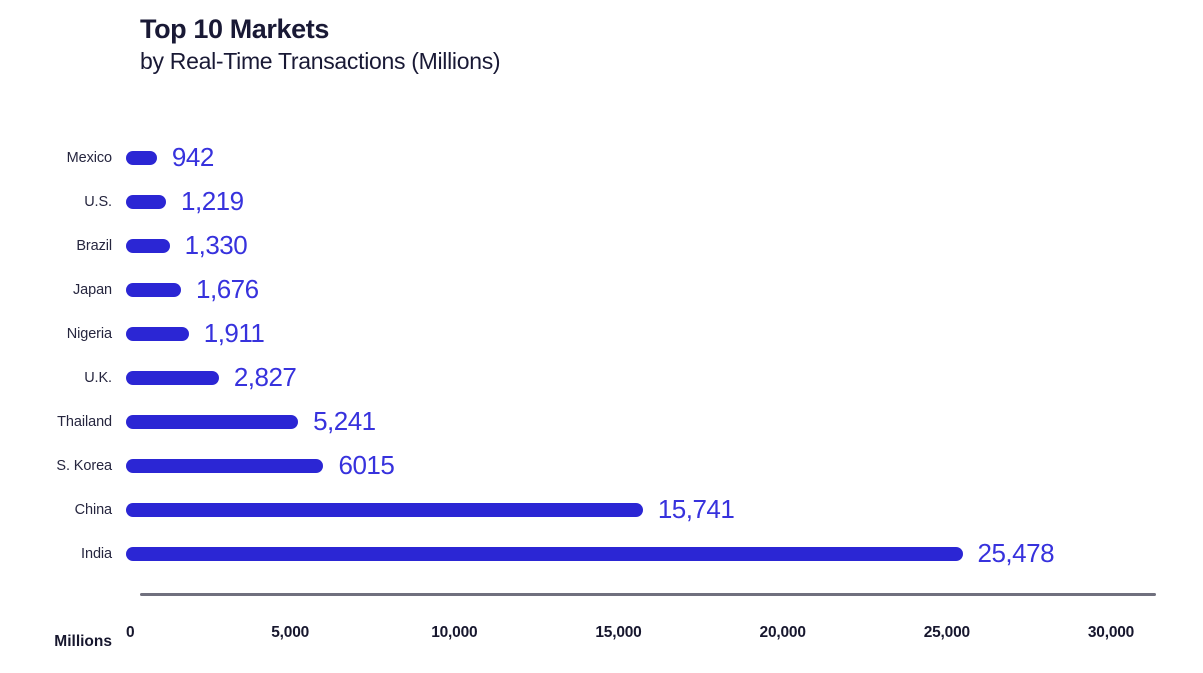  I want to click on value-label: 15,741, so click(696, 509).